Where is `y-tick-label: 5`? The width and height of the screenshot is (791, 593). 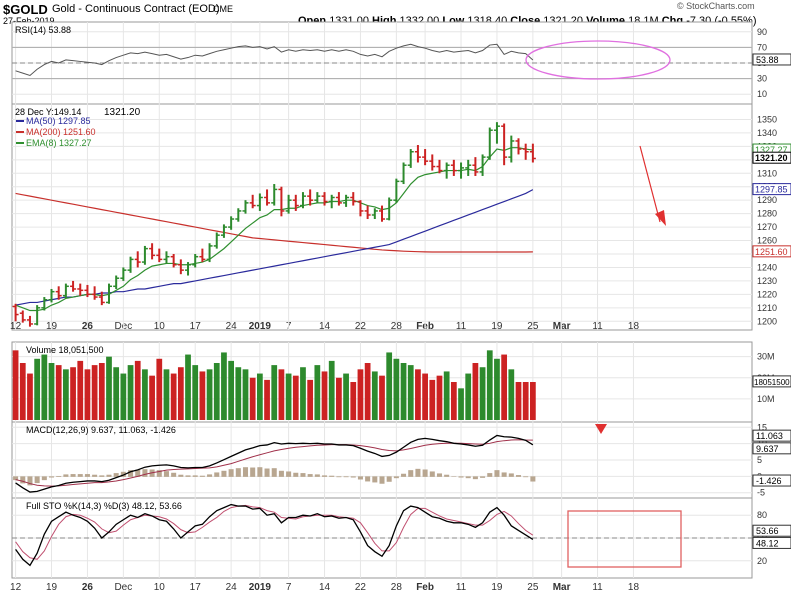
y-tick-label: 5 is located at coordinates (759, 460).